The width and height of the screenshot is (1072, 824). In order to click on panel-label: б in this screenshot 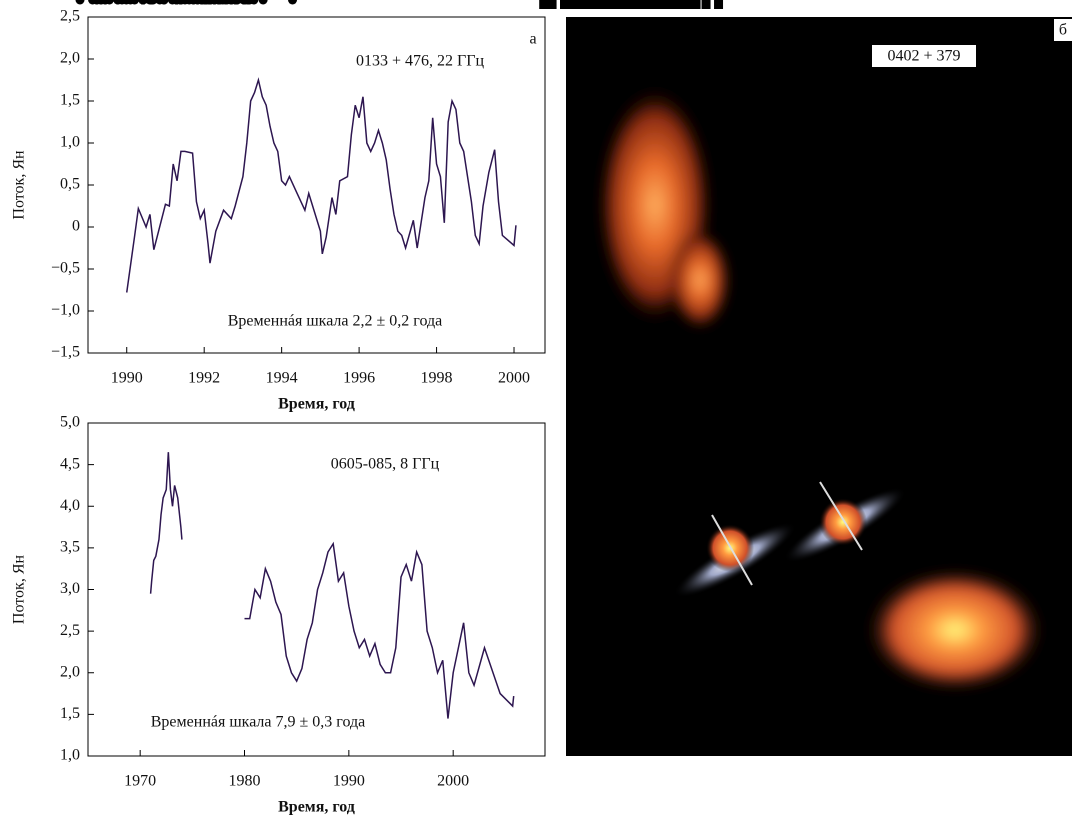, I will do `click(1063, 30)`.